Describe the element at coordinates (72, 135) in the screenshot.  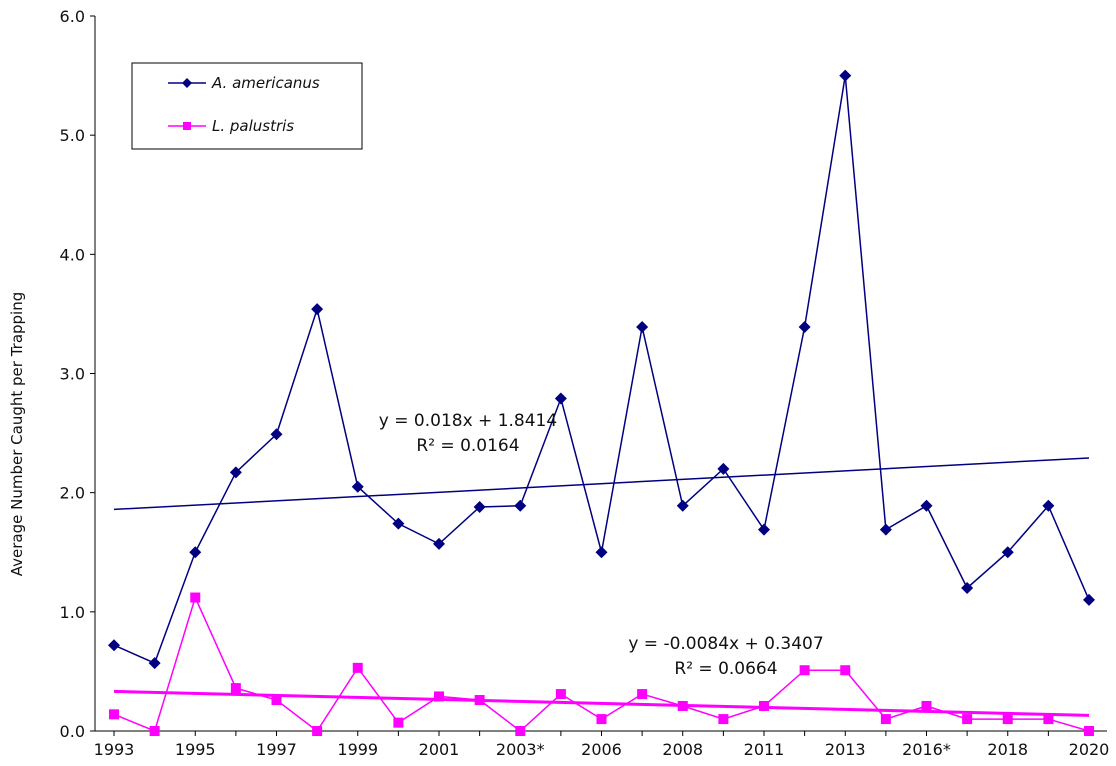
I see `y-tick-label: 5.0` at that location.